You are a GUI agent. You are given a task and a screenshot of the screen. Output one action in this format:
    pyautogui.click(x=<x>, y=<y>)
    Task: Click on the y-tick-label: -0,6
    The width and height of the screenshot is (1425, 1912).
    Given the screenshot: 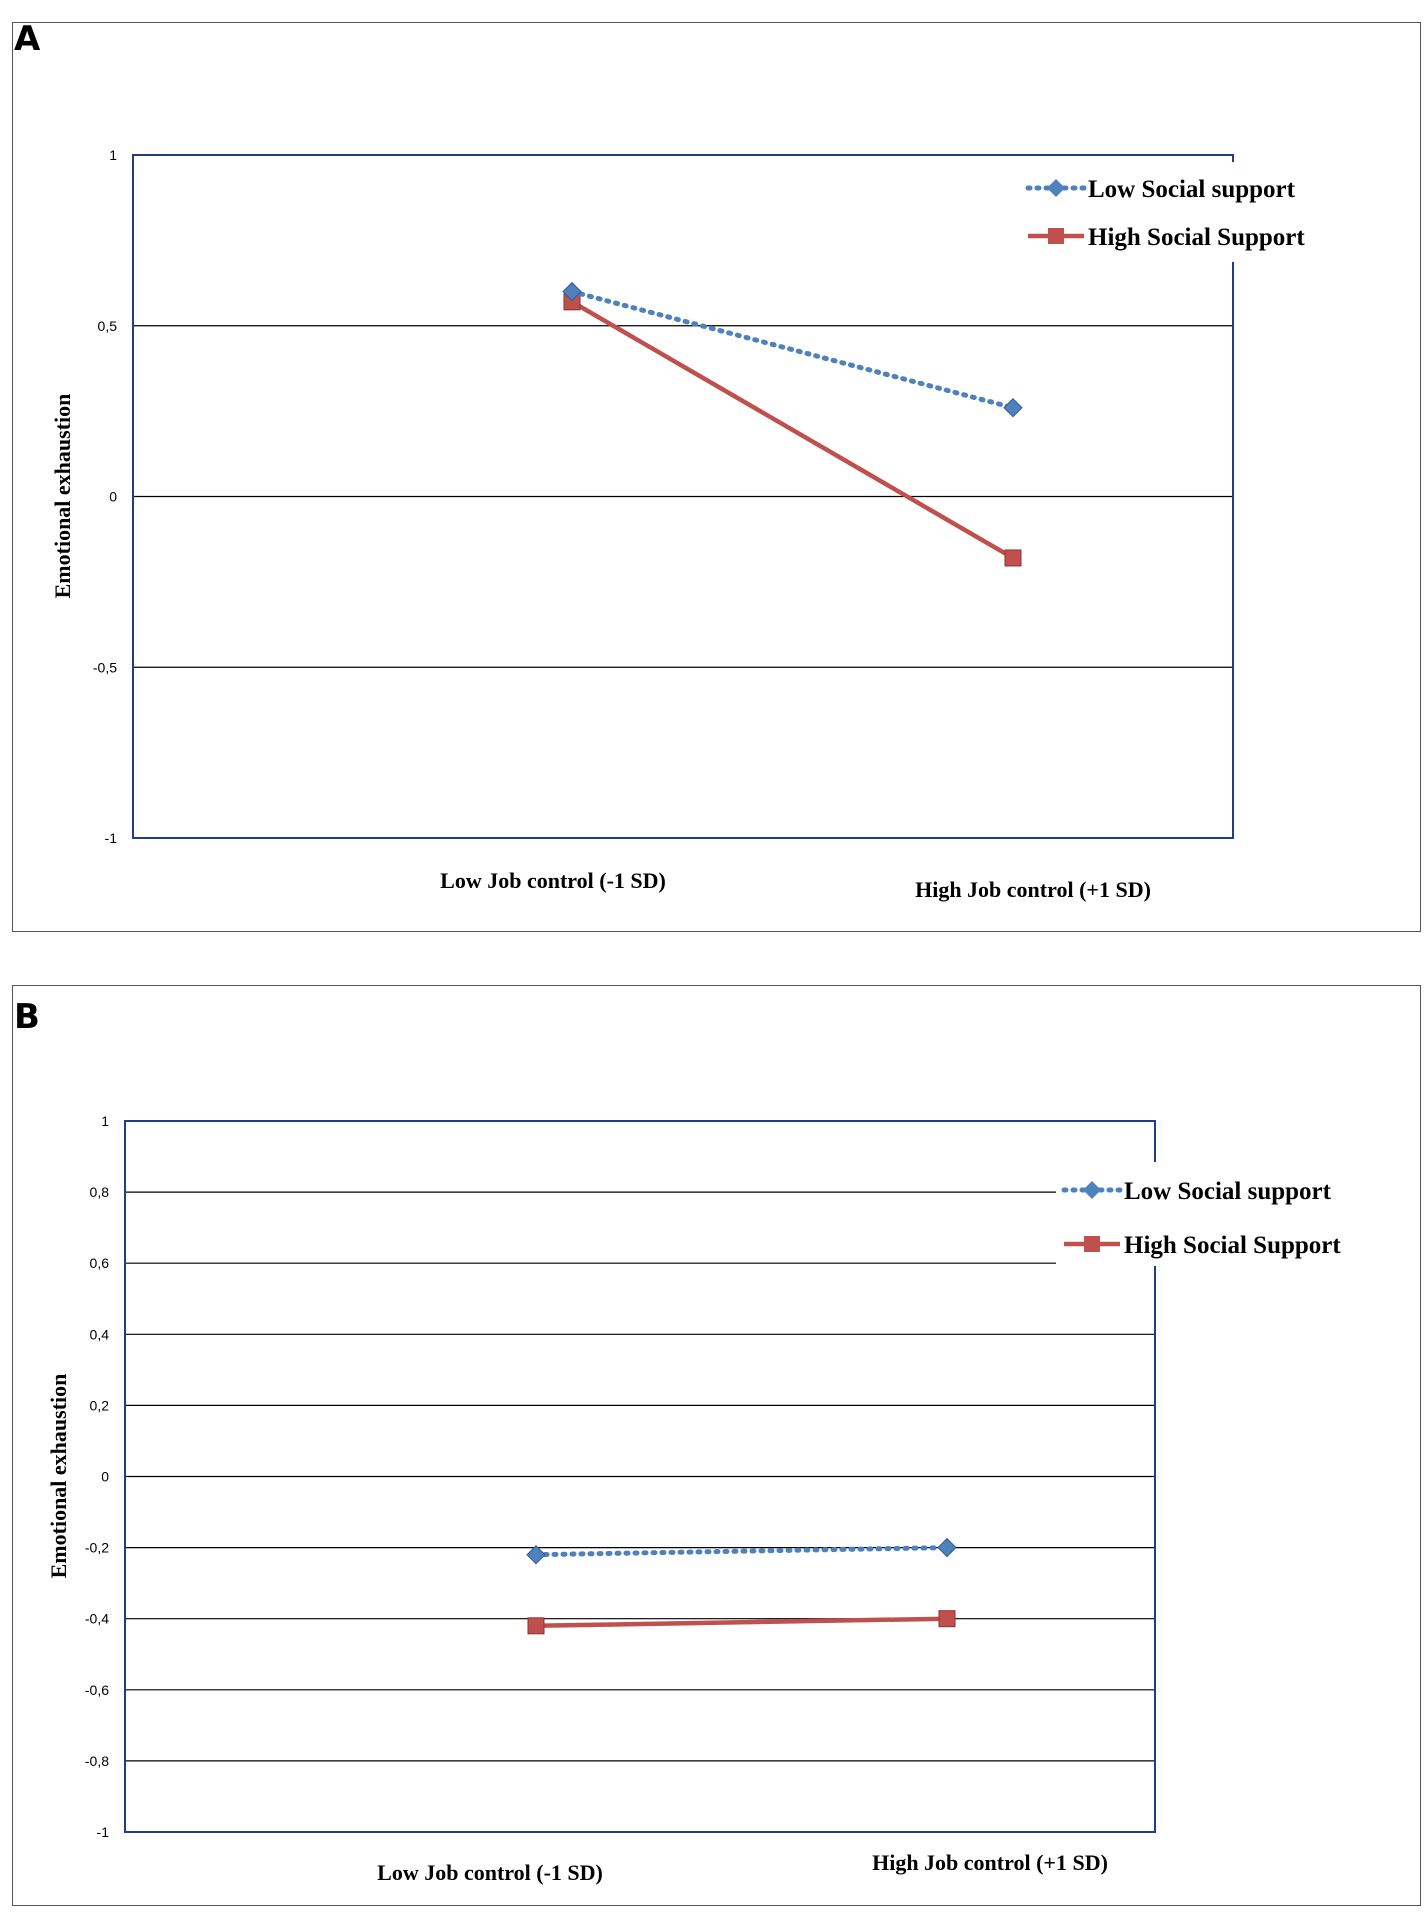 What is the action you would take?
    pyautogui.click(x=97, y=1690)
    